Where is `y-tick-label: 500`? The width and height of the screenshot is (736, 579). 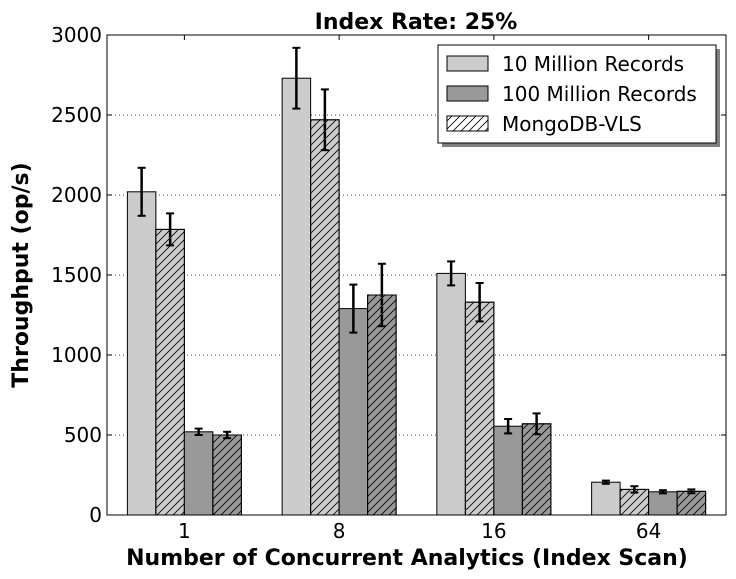
y-tick-label: 500 is located at coordinates (83, 435).